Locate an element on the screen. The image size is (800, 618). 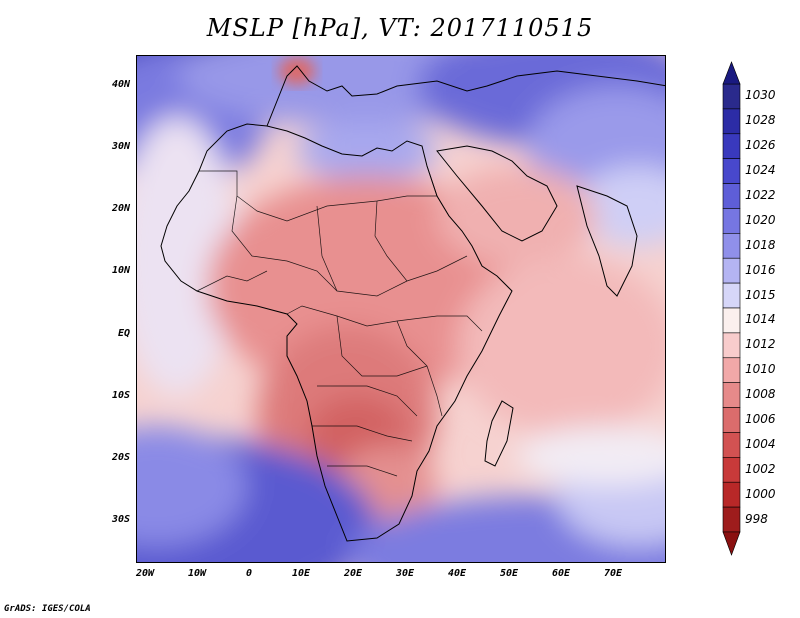
colorbar-label: 1018 is located at coordinates (760, 244).